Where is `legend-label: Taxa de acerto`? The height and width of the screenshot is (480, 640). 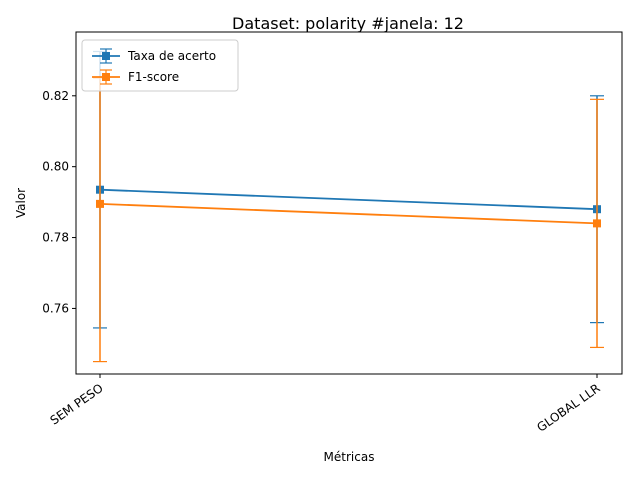
legend-label: Taxa de acerto is located at coordinates (171, 56).